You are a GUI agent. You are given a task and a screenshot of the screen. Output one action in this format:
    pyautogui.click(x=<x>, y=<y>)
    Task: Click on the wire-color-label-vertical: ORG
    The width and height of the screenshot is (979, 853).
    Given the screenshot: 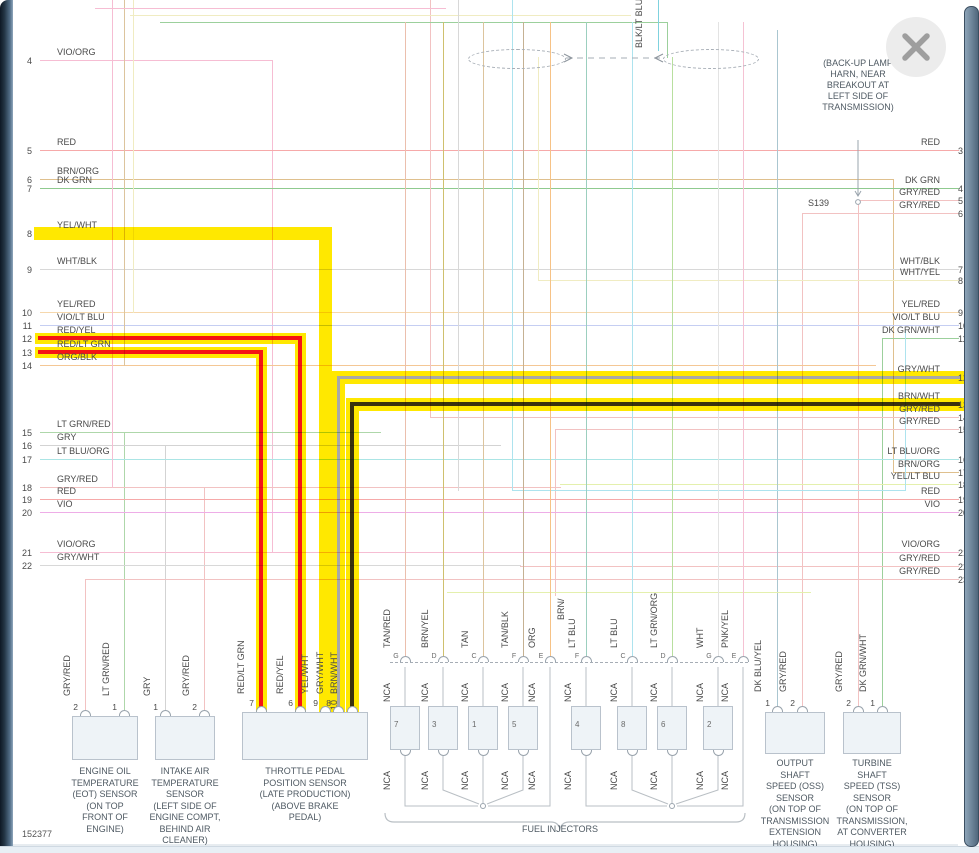 What is the action you would take?
    pyautogui.click(x=532, y=637)
    